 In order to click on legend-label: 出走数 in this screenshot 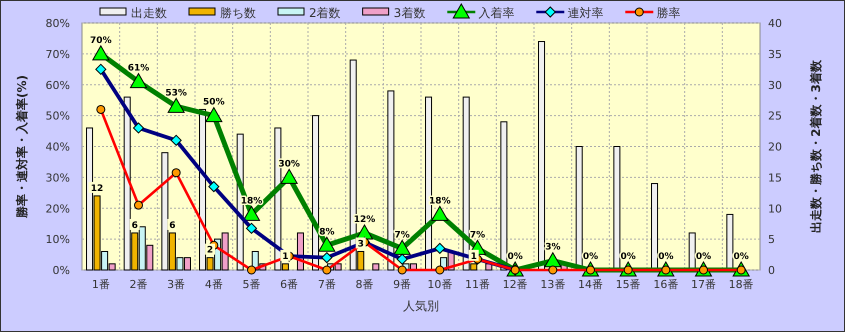, I will do `click(149, 13)`.